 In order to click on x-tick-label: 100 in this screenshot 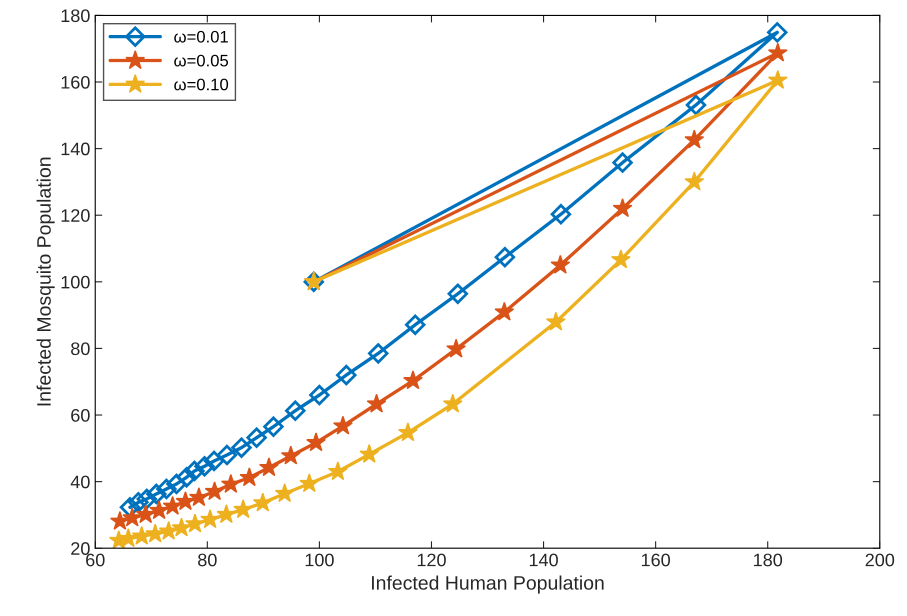, I will do `click(320, 560)`.